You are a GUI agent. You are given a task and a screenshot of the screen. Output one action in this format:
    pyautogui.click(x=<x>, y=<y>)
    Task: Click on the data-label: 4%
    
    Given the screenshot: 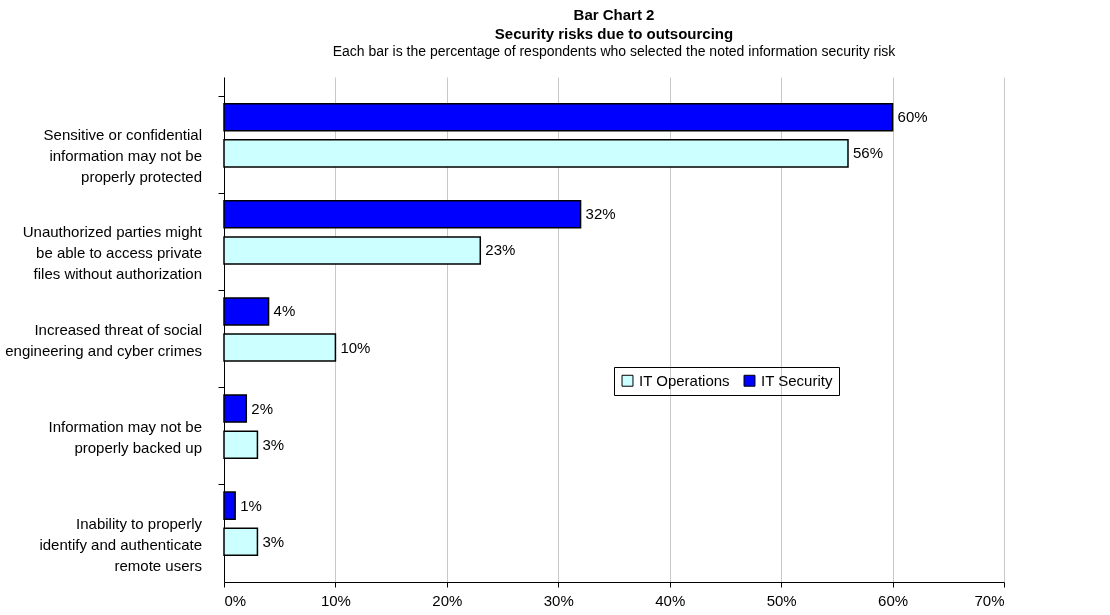 What is the action you would take?
    pyautogui.click(x=284, y=311)
    